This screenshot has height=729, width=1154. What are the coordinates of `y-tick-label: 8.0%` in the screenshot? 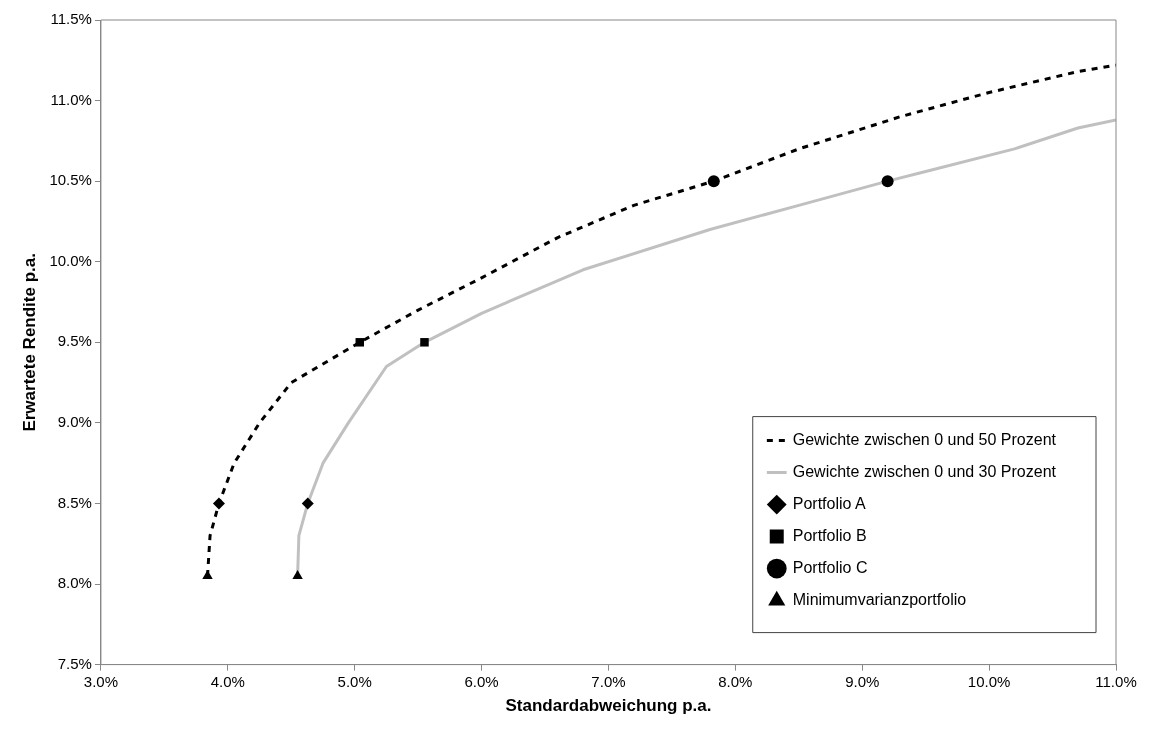 It's located at (74, 583).